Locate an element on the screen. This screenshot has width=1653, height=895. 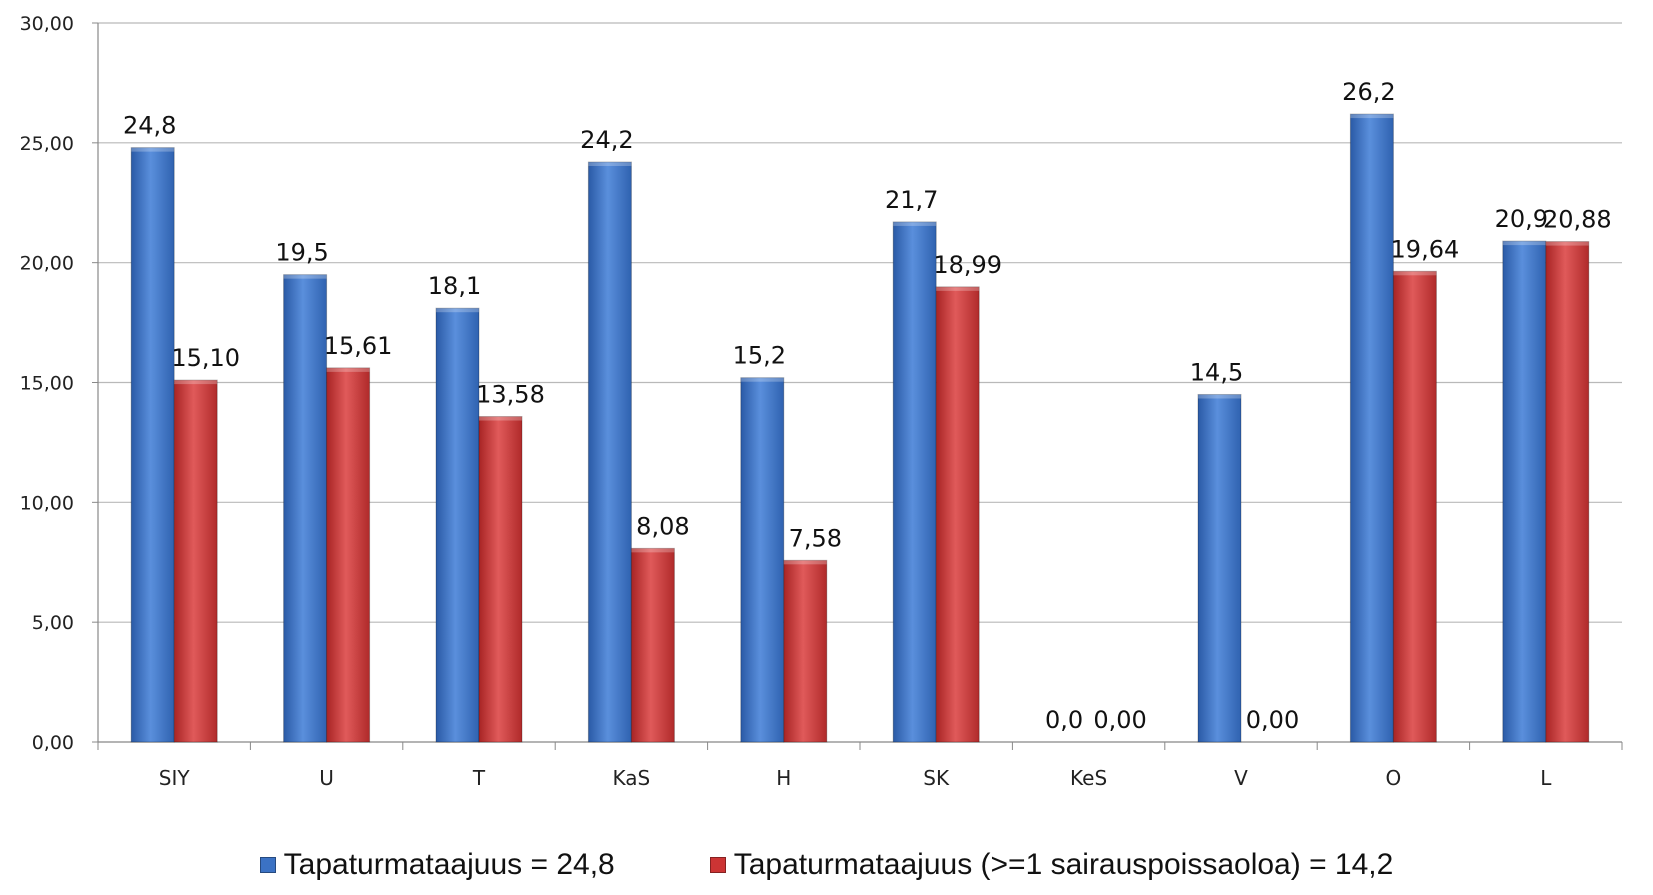
y-tick-label: 0,00 is located at coordinates (53, 743).